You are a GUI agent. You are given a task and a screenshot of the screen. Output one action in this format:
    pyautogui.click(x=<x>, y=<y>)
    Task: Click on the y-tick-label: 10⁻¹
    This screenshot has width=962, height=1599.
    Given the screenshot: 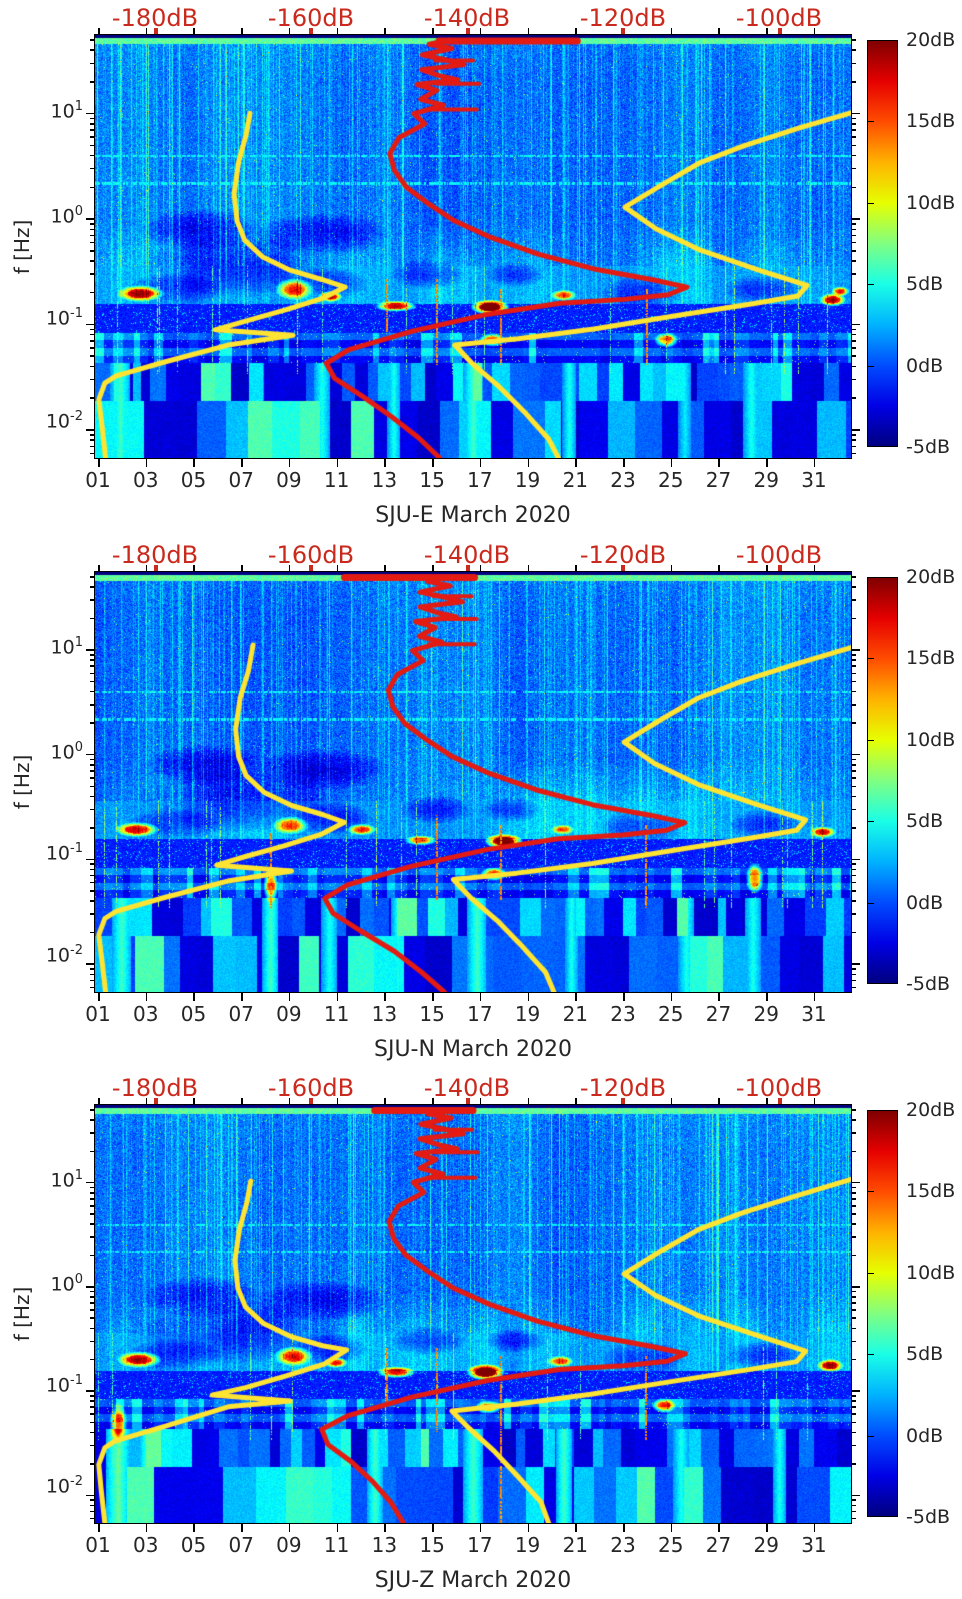 What is the action you would take?
    pyautogui.click(x=64, y=1384)
    